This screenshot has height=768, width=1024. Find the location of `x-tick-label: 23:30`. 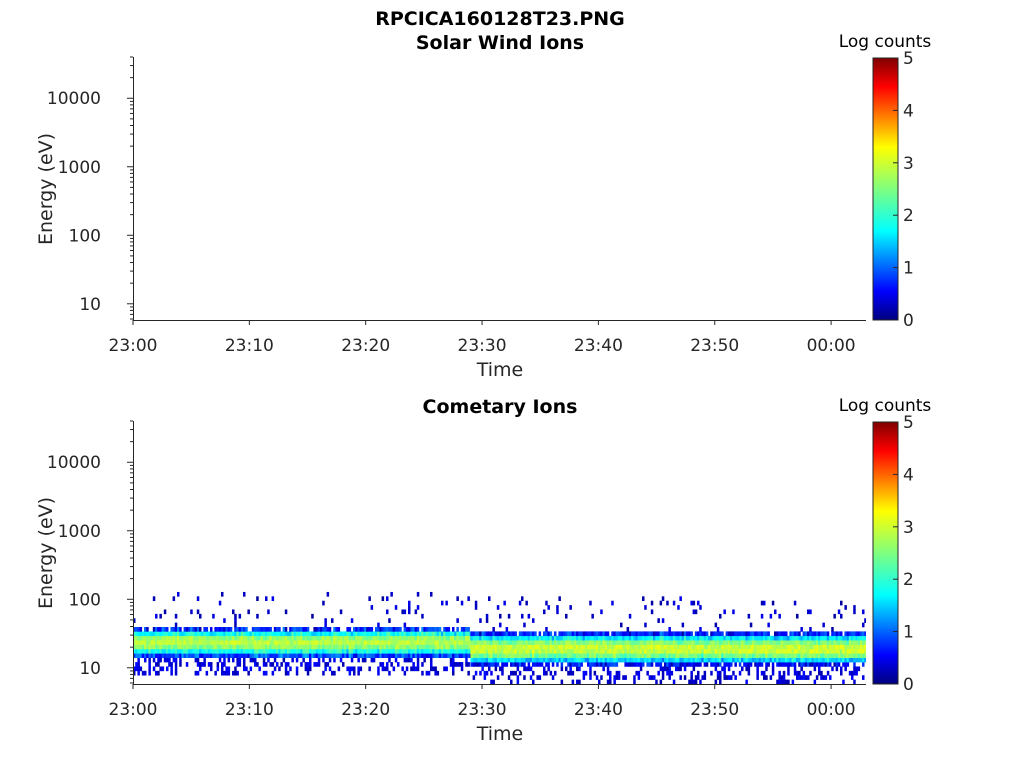

x-tick-label: 23:30 is located at coordinates (482, 710).